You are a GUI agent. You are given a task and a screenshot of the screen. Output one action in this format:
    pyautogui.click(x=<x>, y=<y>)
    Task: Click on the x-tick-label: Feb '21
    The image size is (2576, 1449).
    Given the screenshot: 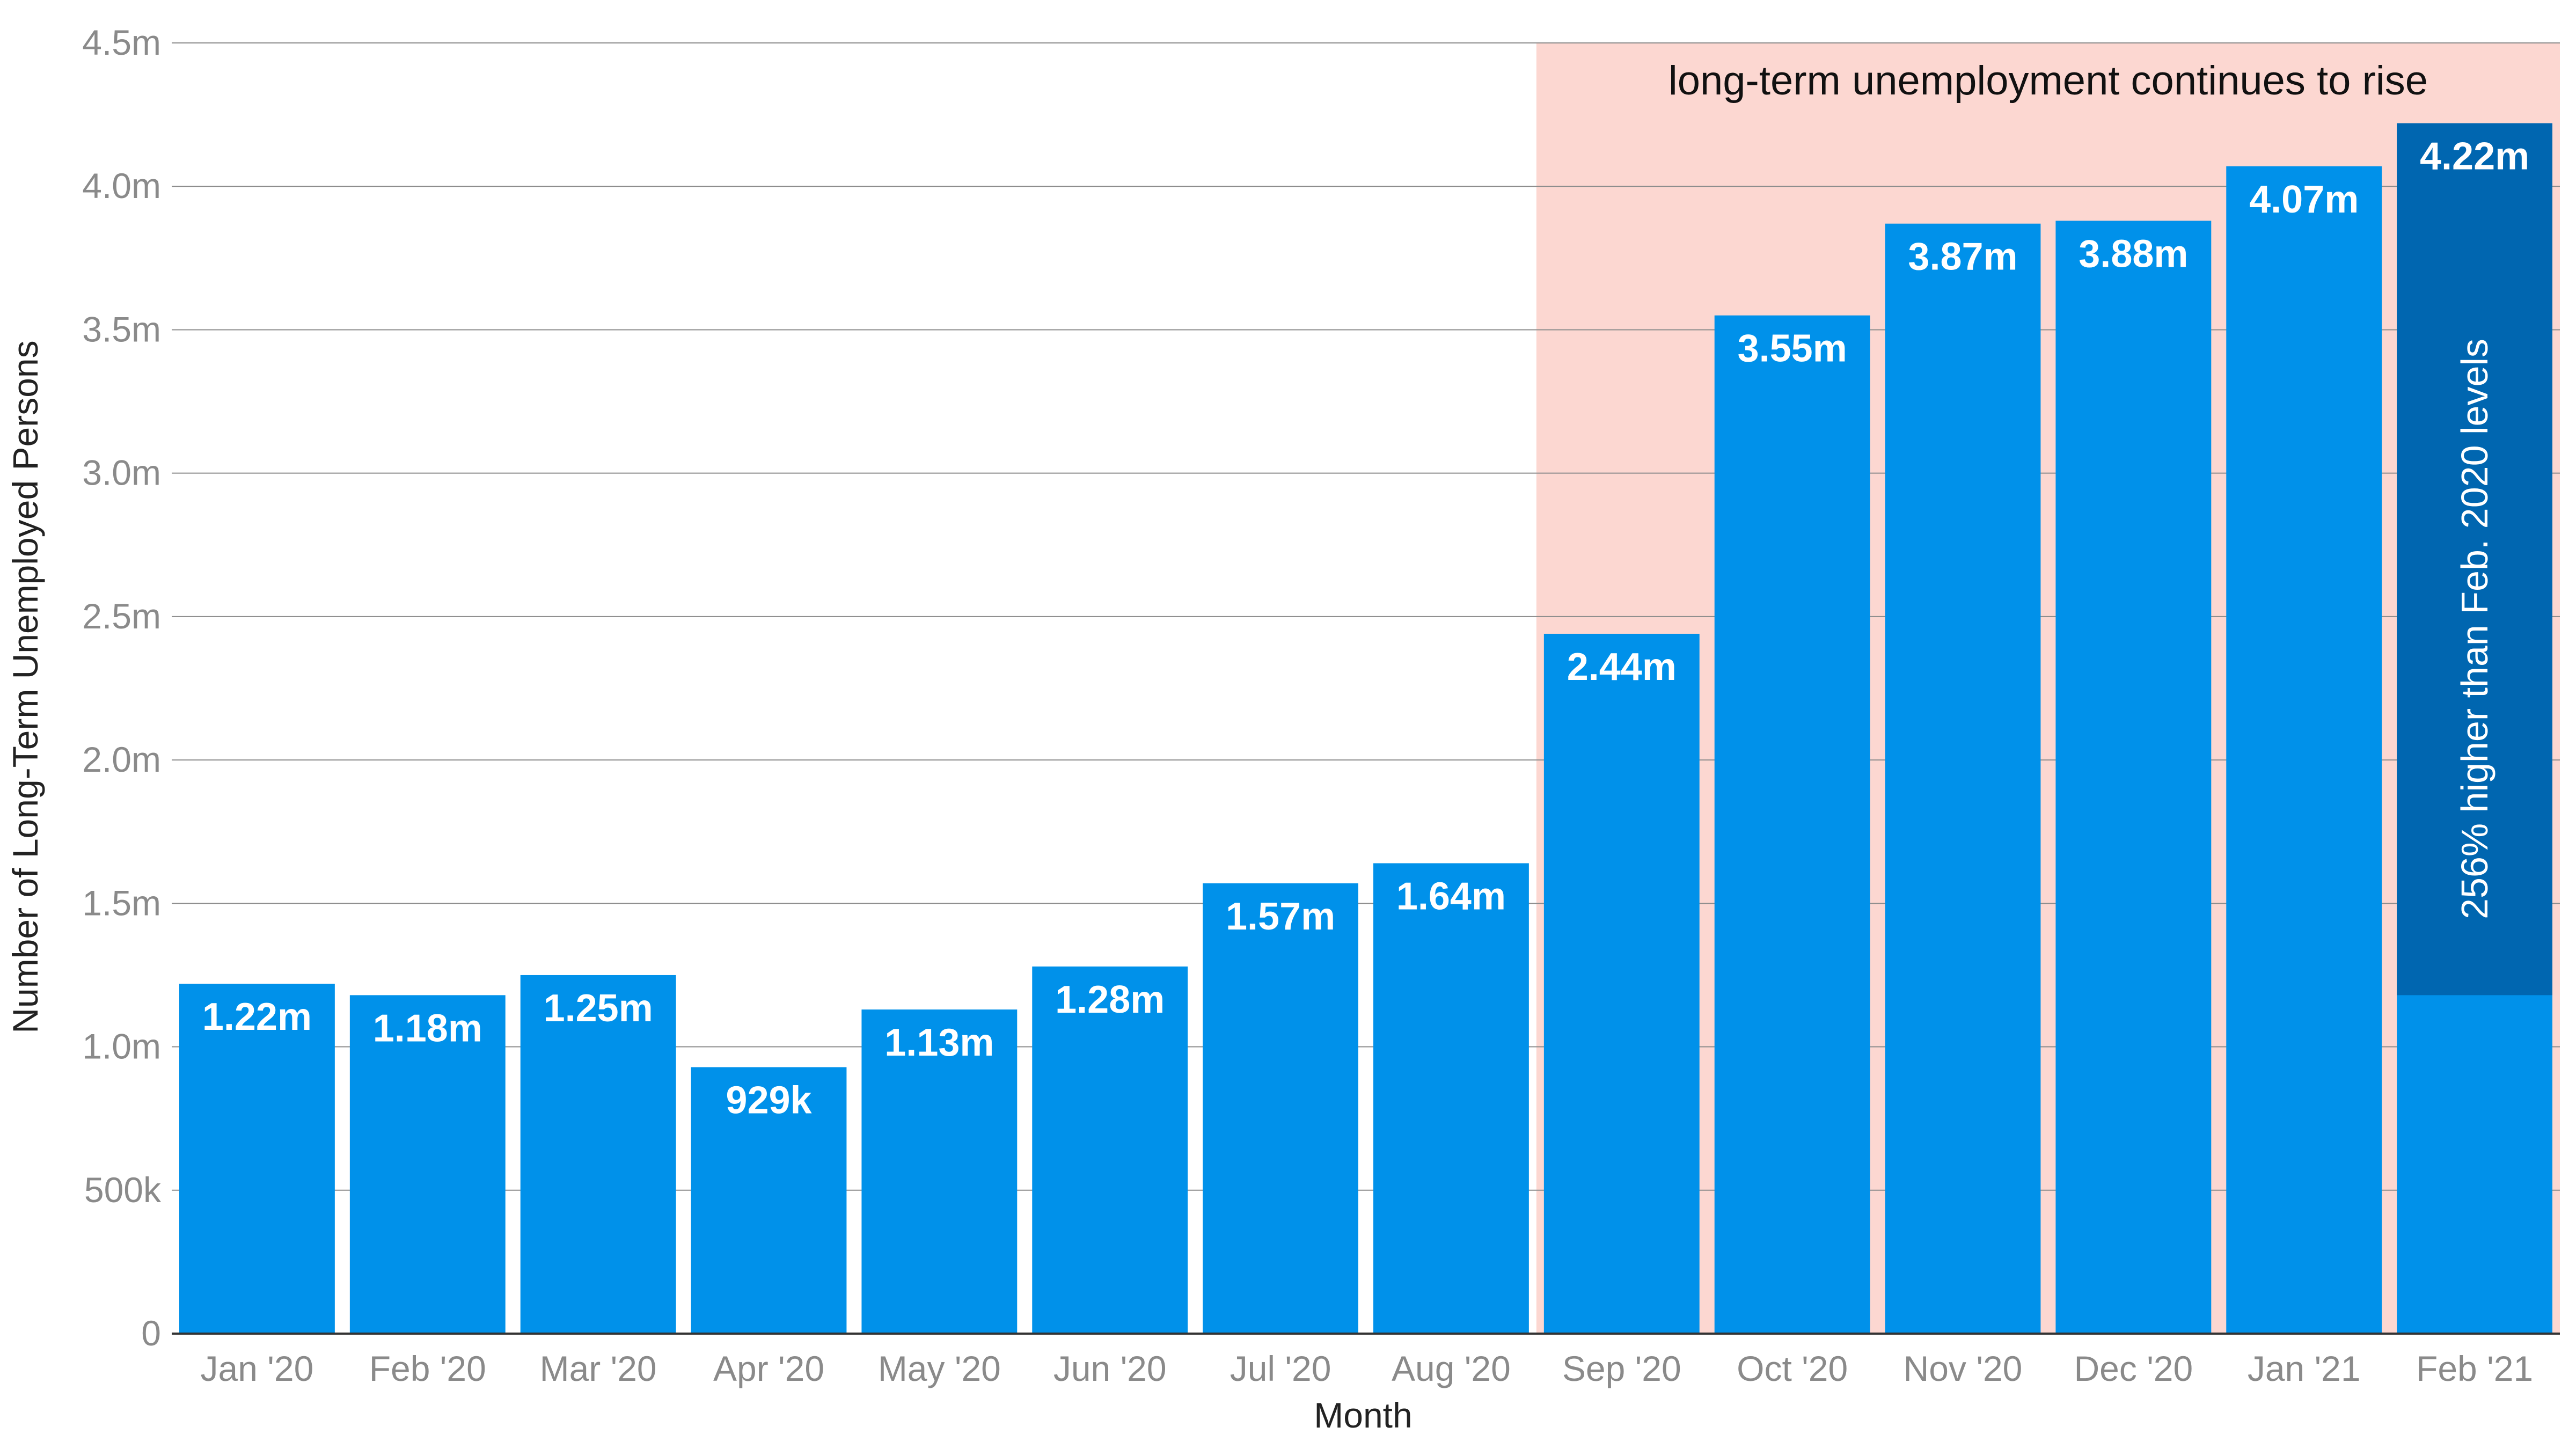 What is the action you would take?
    pyautogui.click(x=2474, y=1368)
    